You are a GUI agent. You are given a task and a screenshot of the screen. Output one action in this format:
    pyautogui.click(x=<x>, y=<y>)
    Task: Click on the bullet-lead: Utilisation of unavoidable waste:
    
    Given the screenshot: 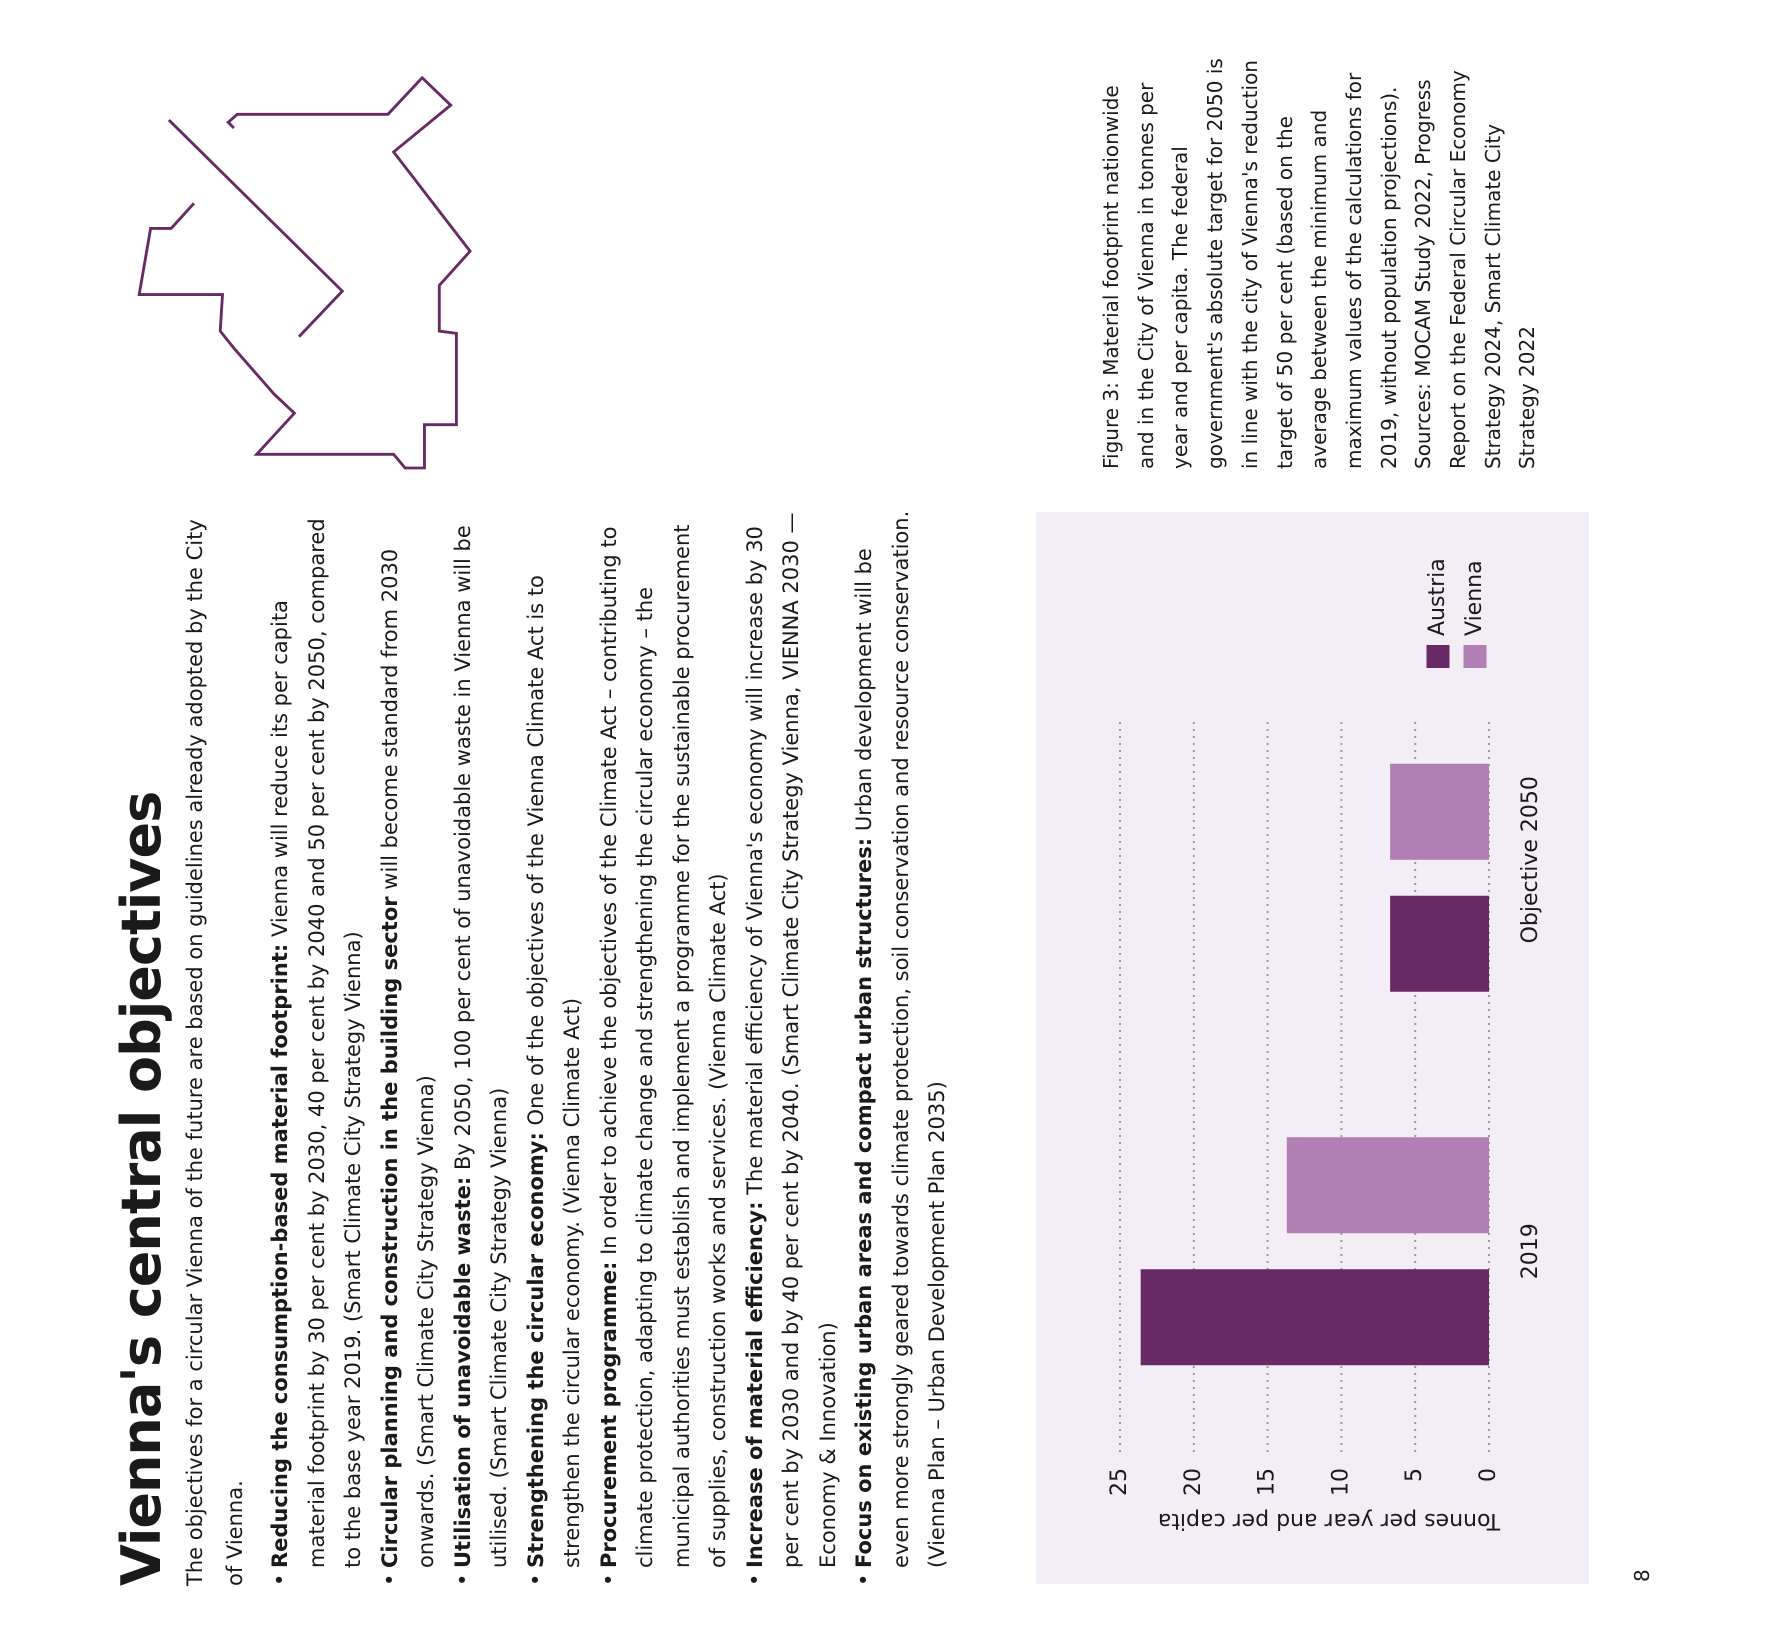 What is the action you would take?
    pyautogui.click(x=462, y=1372)
    